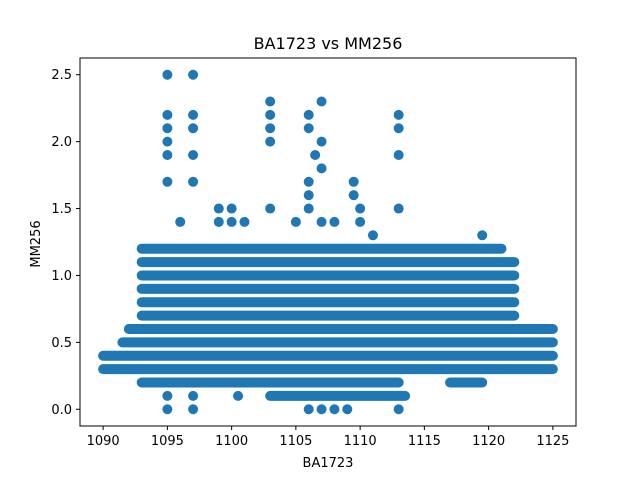  What do you see at coordinates (61, 276) in the screenshot?
I see `y-tick-label: 1.0` at bounding box center [61, 276].